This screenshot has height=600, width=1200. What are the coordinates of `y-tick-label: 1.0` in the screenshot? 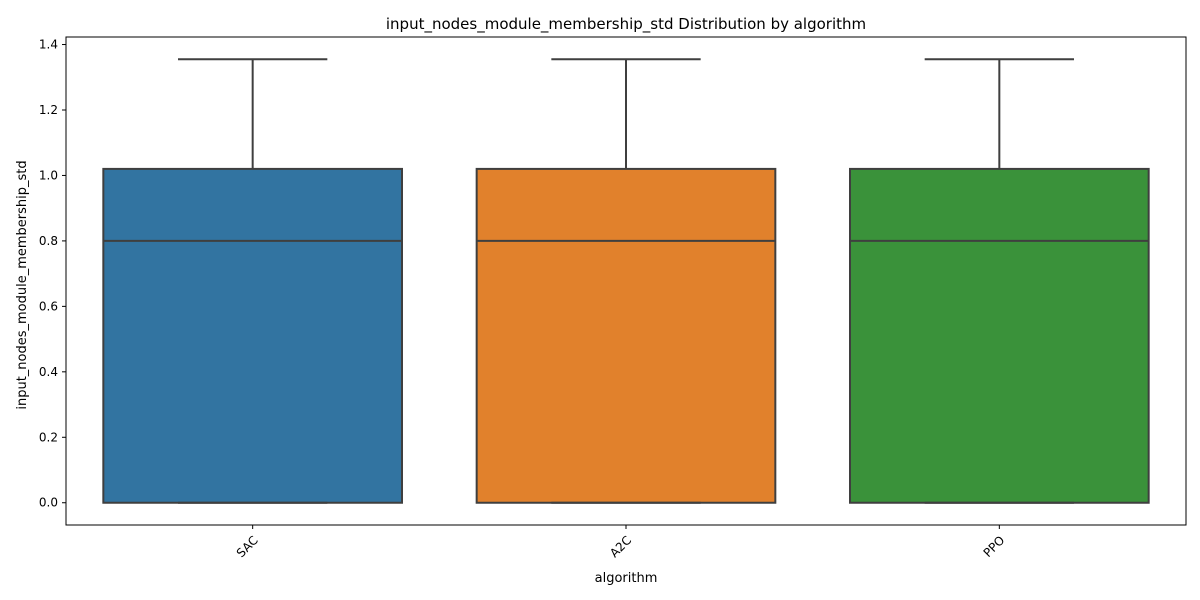 It's located at (48, 175).